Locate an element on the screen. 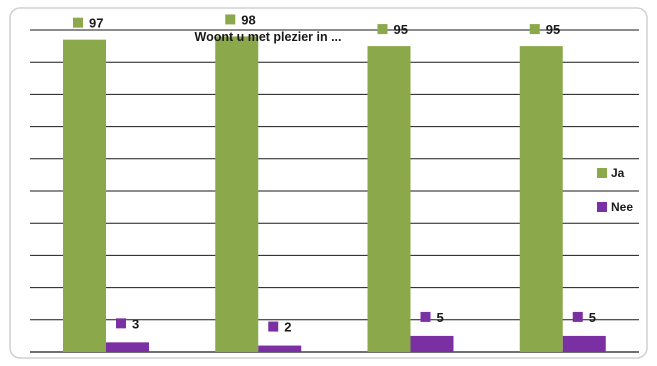 This screenshot has height=366, width=657. data-label: 2 is located at coordinates (287, 327).